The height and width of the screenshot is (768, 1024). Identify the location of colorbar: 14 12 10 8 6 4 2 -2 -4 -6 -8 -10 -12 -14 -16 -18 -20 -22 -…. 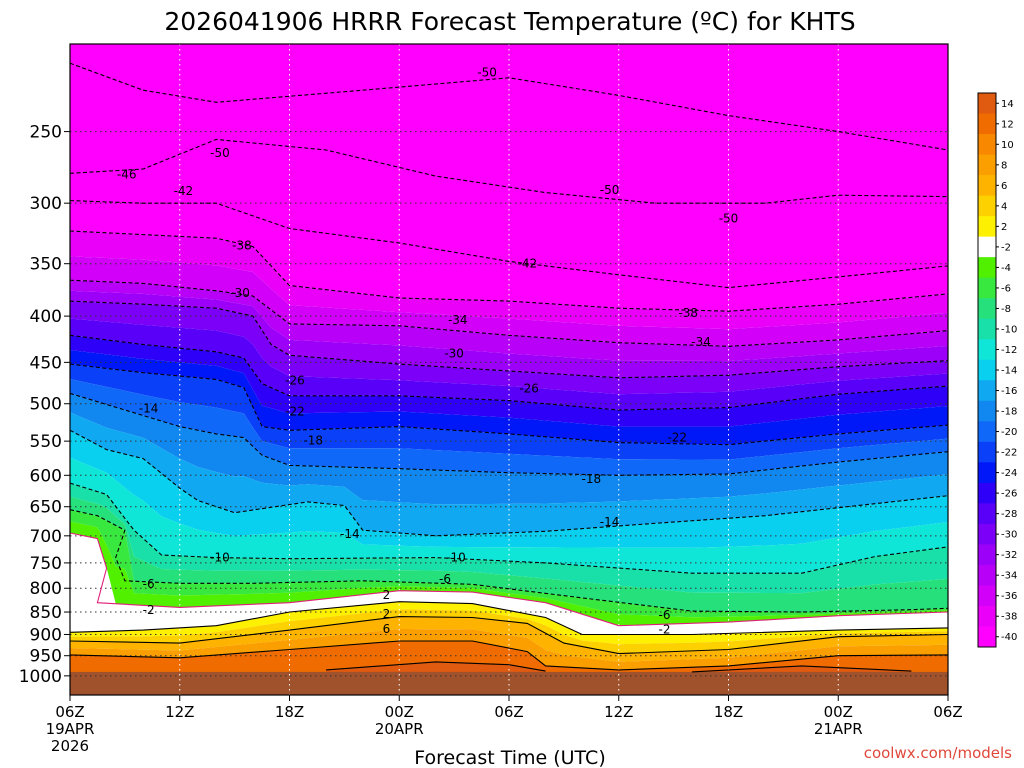
(997, 370).